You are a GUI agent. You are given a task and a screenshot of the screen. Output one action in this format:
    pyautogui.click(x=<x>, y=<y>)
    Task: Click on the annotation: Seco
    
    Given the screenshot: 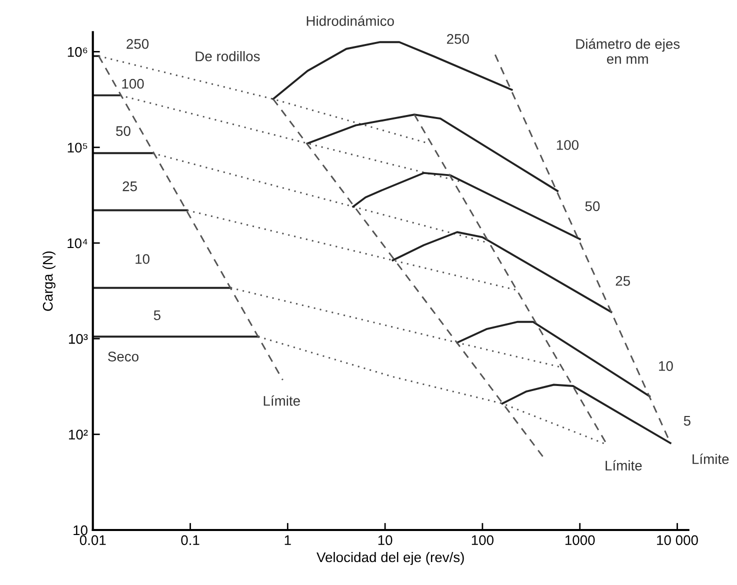 What is the action you would take?
    pyautogui.click(x=123, y=357)
    